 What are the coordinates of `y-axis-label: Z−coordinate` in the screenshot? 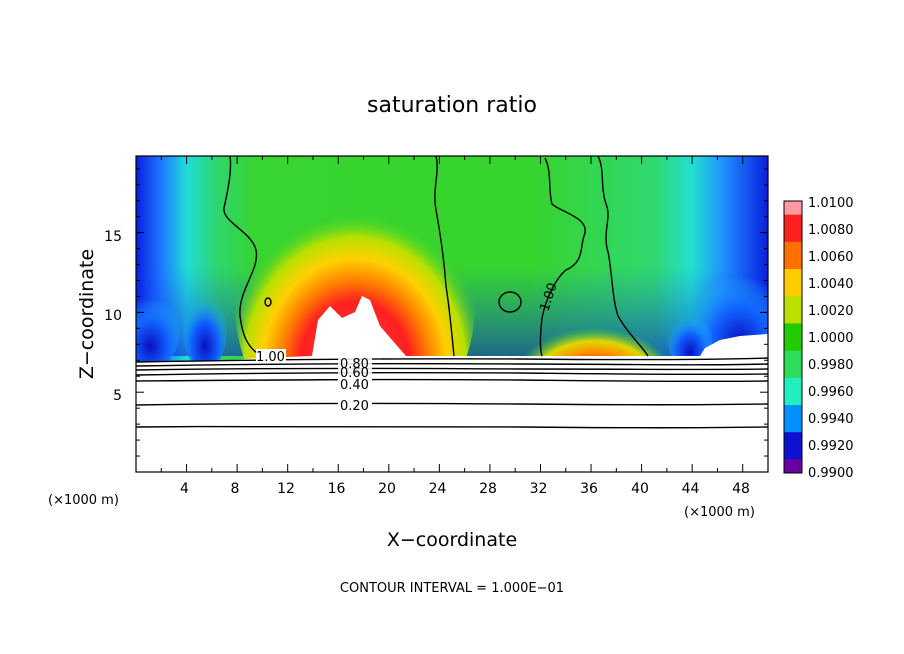 It's located at (87, 314).